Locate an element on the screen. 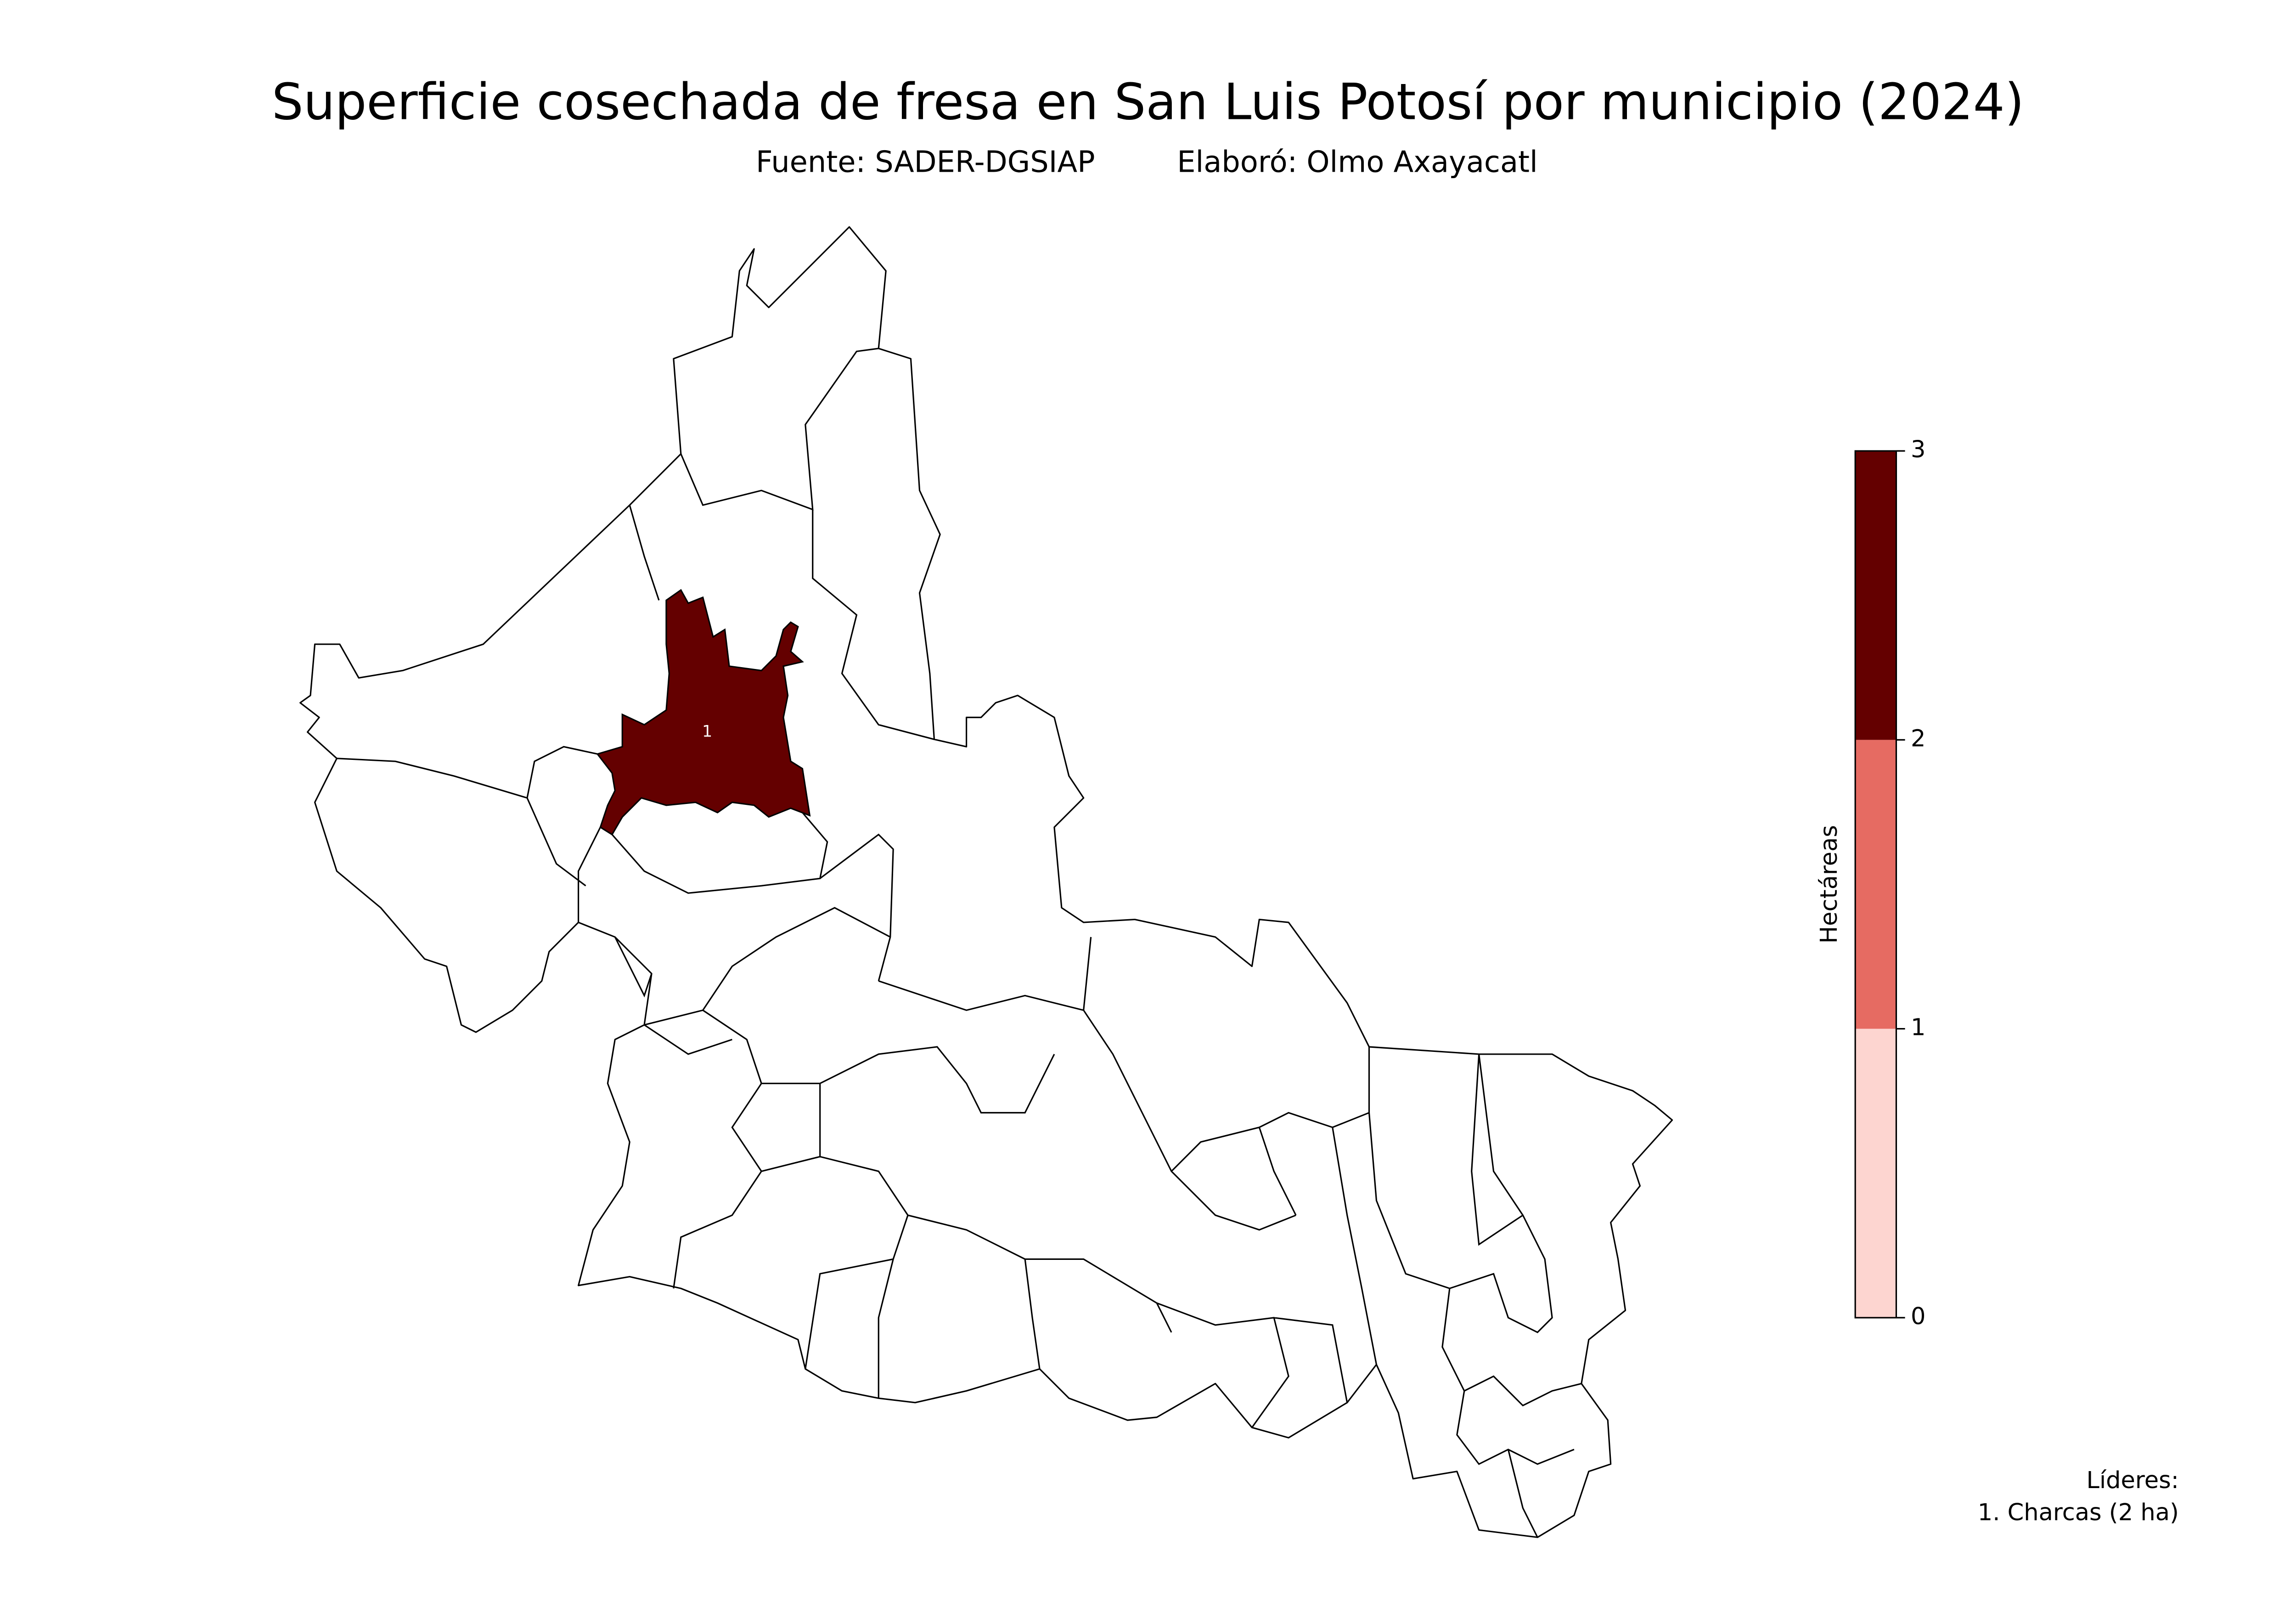  region is located at coordinates (703, 712).